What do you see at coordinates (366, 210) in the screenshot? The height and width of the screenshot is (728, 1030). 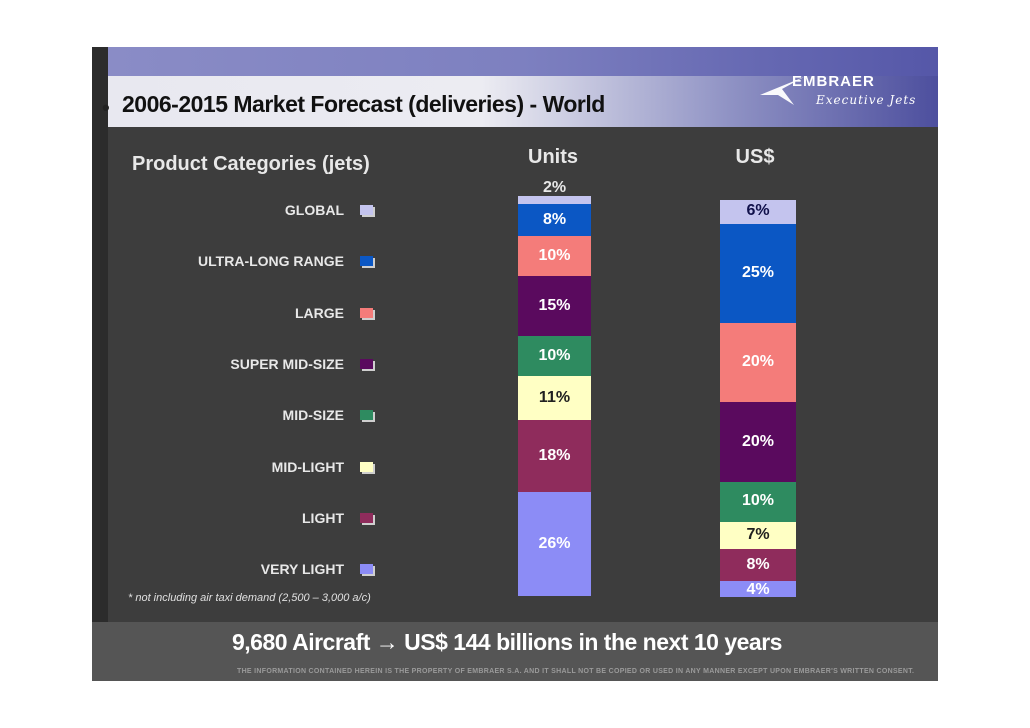 I see `legend-swatch-global` at bounding box center [366, 210].